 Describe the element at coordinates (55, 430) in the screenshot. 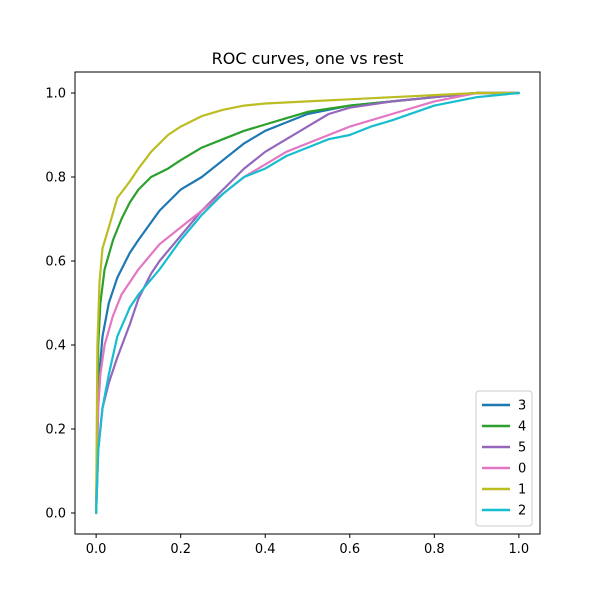

I see `y-tick-label: 0.2` at that location.